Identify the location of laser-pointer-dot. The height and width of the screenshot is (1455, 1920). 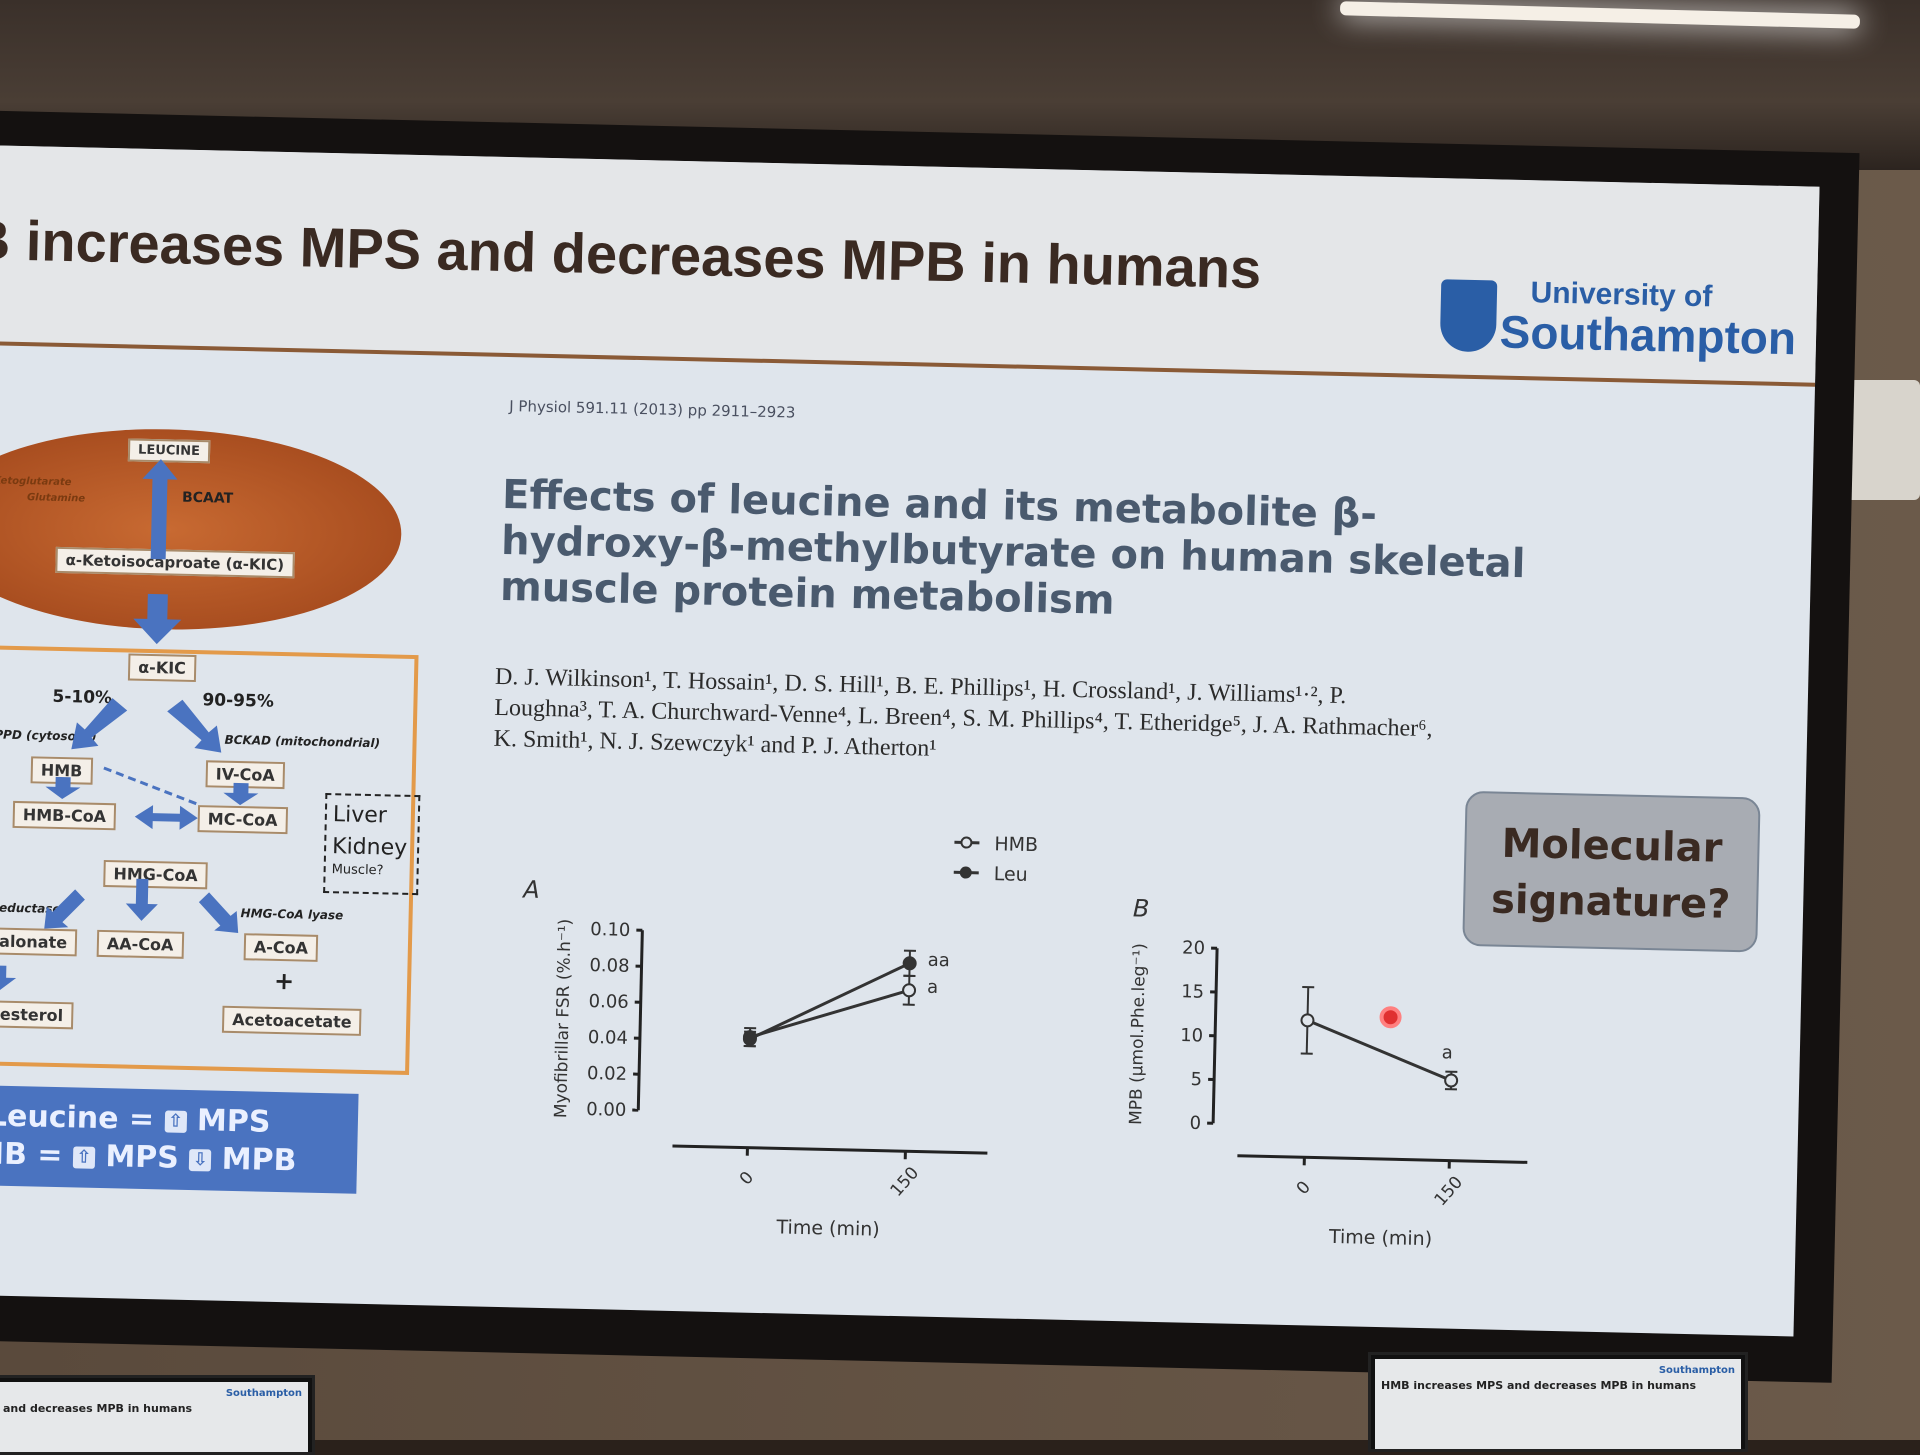
(1390, 1017).